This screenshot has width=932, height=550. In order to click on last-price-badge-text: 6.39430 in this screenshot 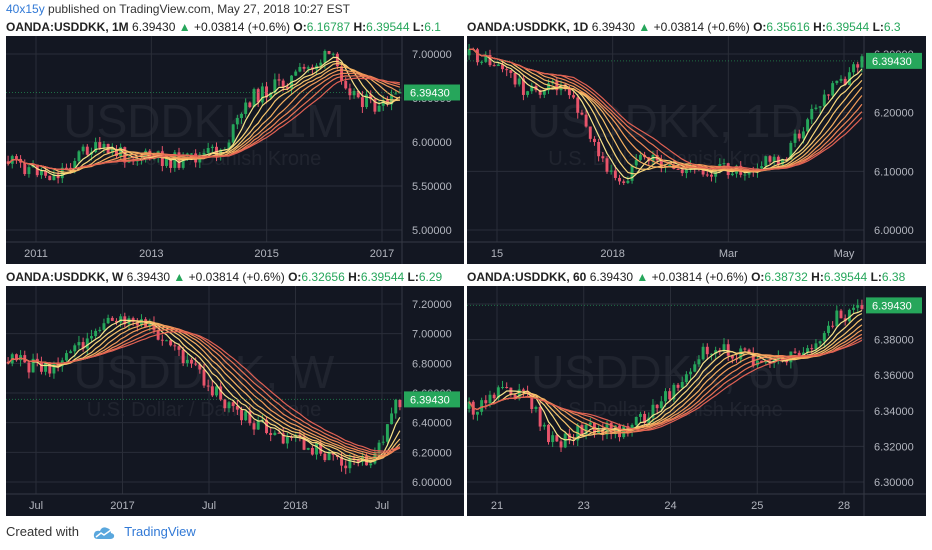, I will do `click(430, 400)`.